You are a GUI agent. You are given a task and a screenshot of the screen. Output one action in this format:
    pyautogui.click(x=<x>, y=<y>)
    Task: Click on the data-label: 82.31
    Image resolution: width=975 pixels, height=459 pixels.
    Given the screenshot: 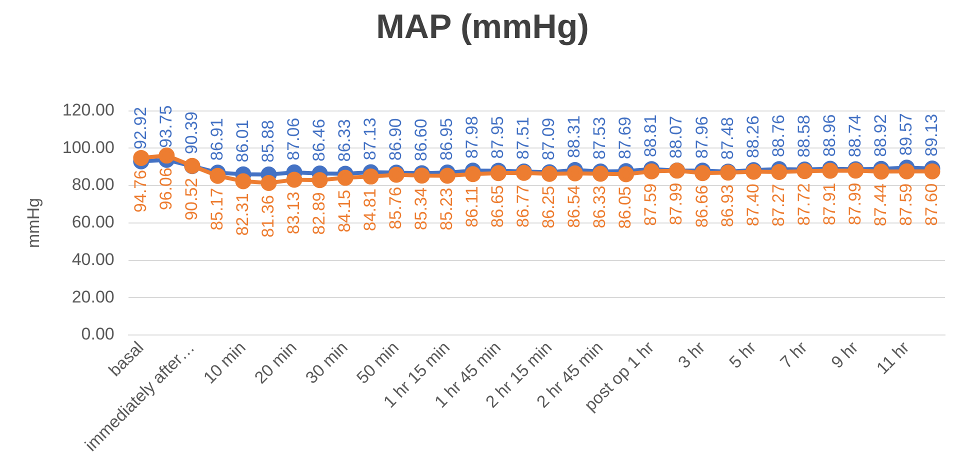 What is the action you would take?
    pyautogui.click(x=242, y=214)
    